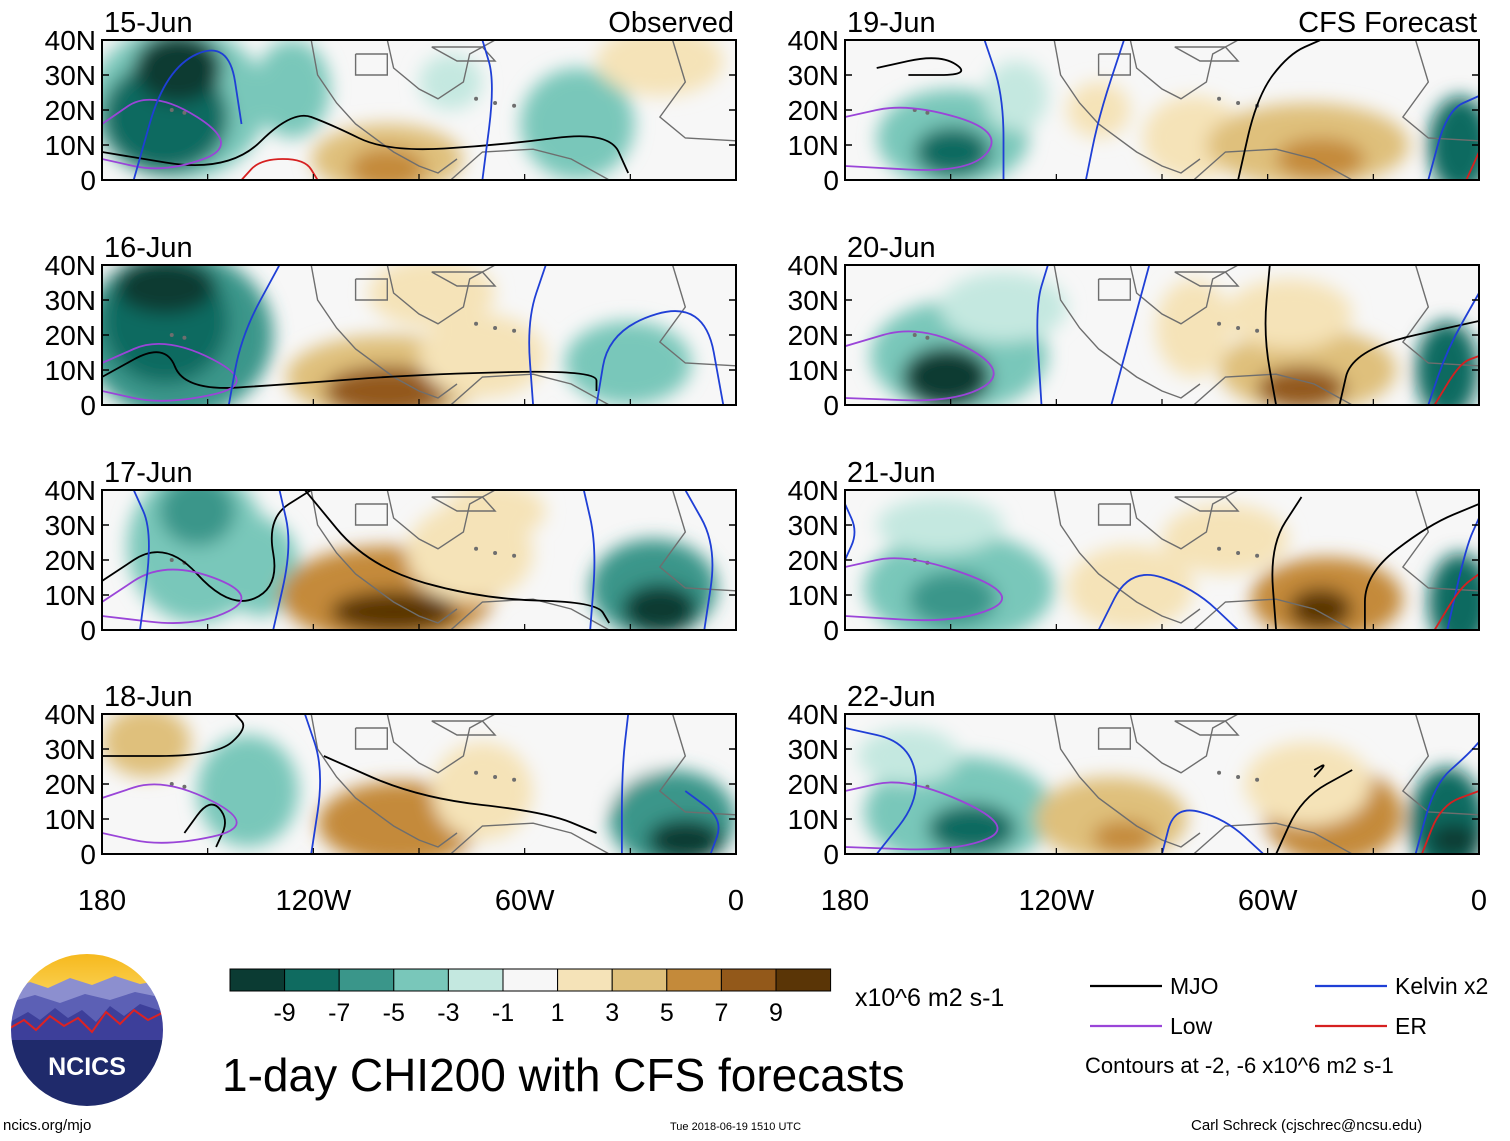 The image size is (1510, 1141). What do you see at coordinates (87, 1030) in the screenshot?
I see `ncics-logo: NCICS` at bounding box center [87, 1030].